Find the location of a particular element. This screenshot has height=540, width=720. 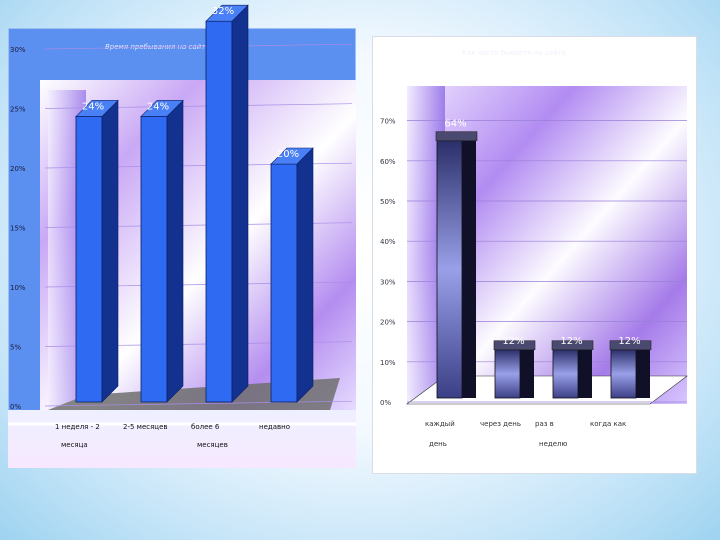

right-x-tick-label: каждый is located at coordinates (440, 424).